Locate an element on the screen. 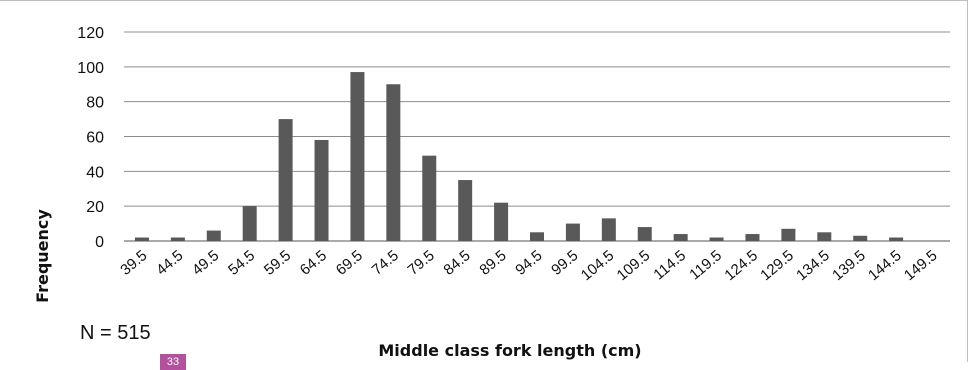 Image resolution: width=971 pixels, height=370 pixels. x-tick-label: 89.5 is located at coordinates (492, 263).